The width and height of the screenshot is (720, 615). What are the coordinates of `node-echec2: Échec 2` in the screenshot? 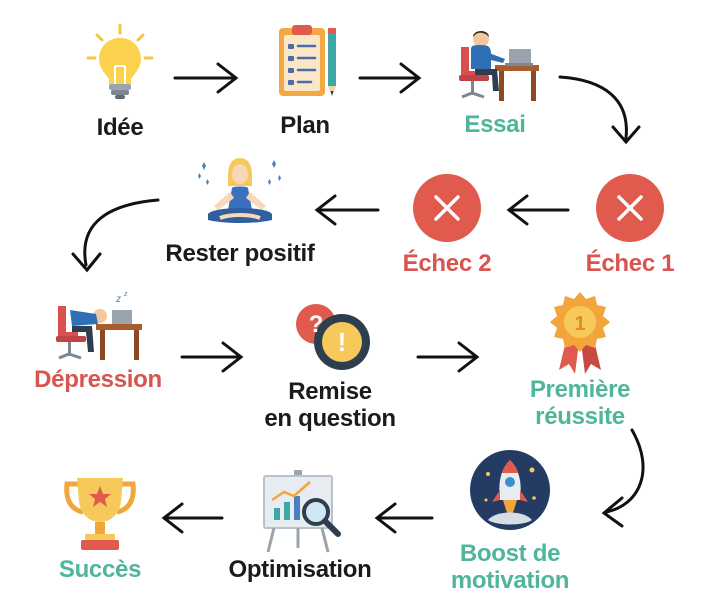 It's located at (447, 224).